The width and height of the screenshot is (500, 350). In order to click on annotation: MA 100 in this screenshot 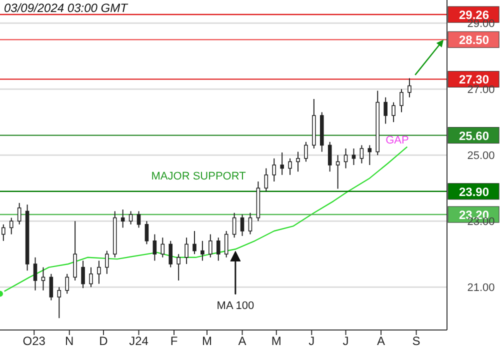, I will do `click(235, 306)`.